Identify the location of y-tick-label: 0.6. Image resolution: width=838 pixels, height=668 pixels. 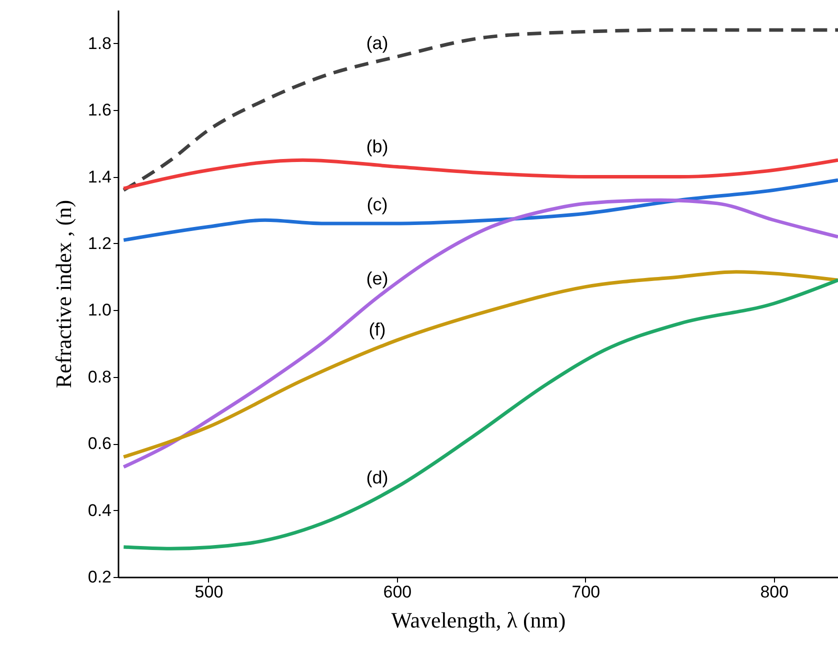
(100, 444).